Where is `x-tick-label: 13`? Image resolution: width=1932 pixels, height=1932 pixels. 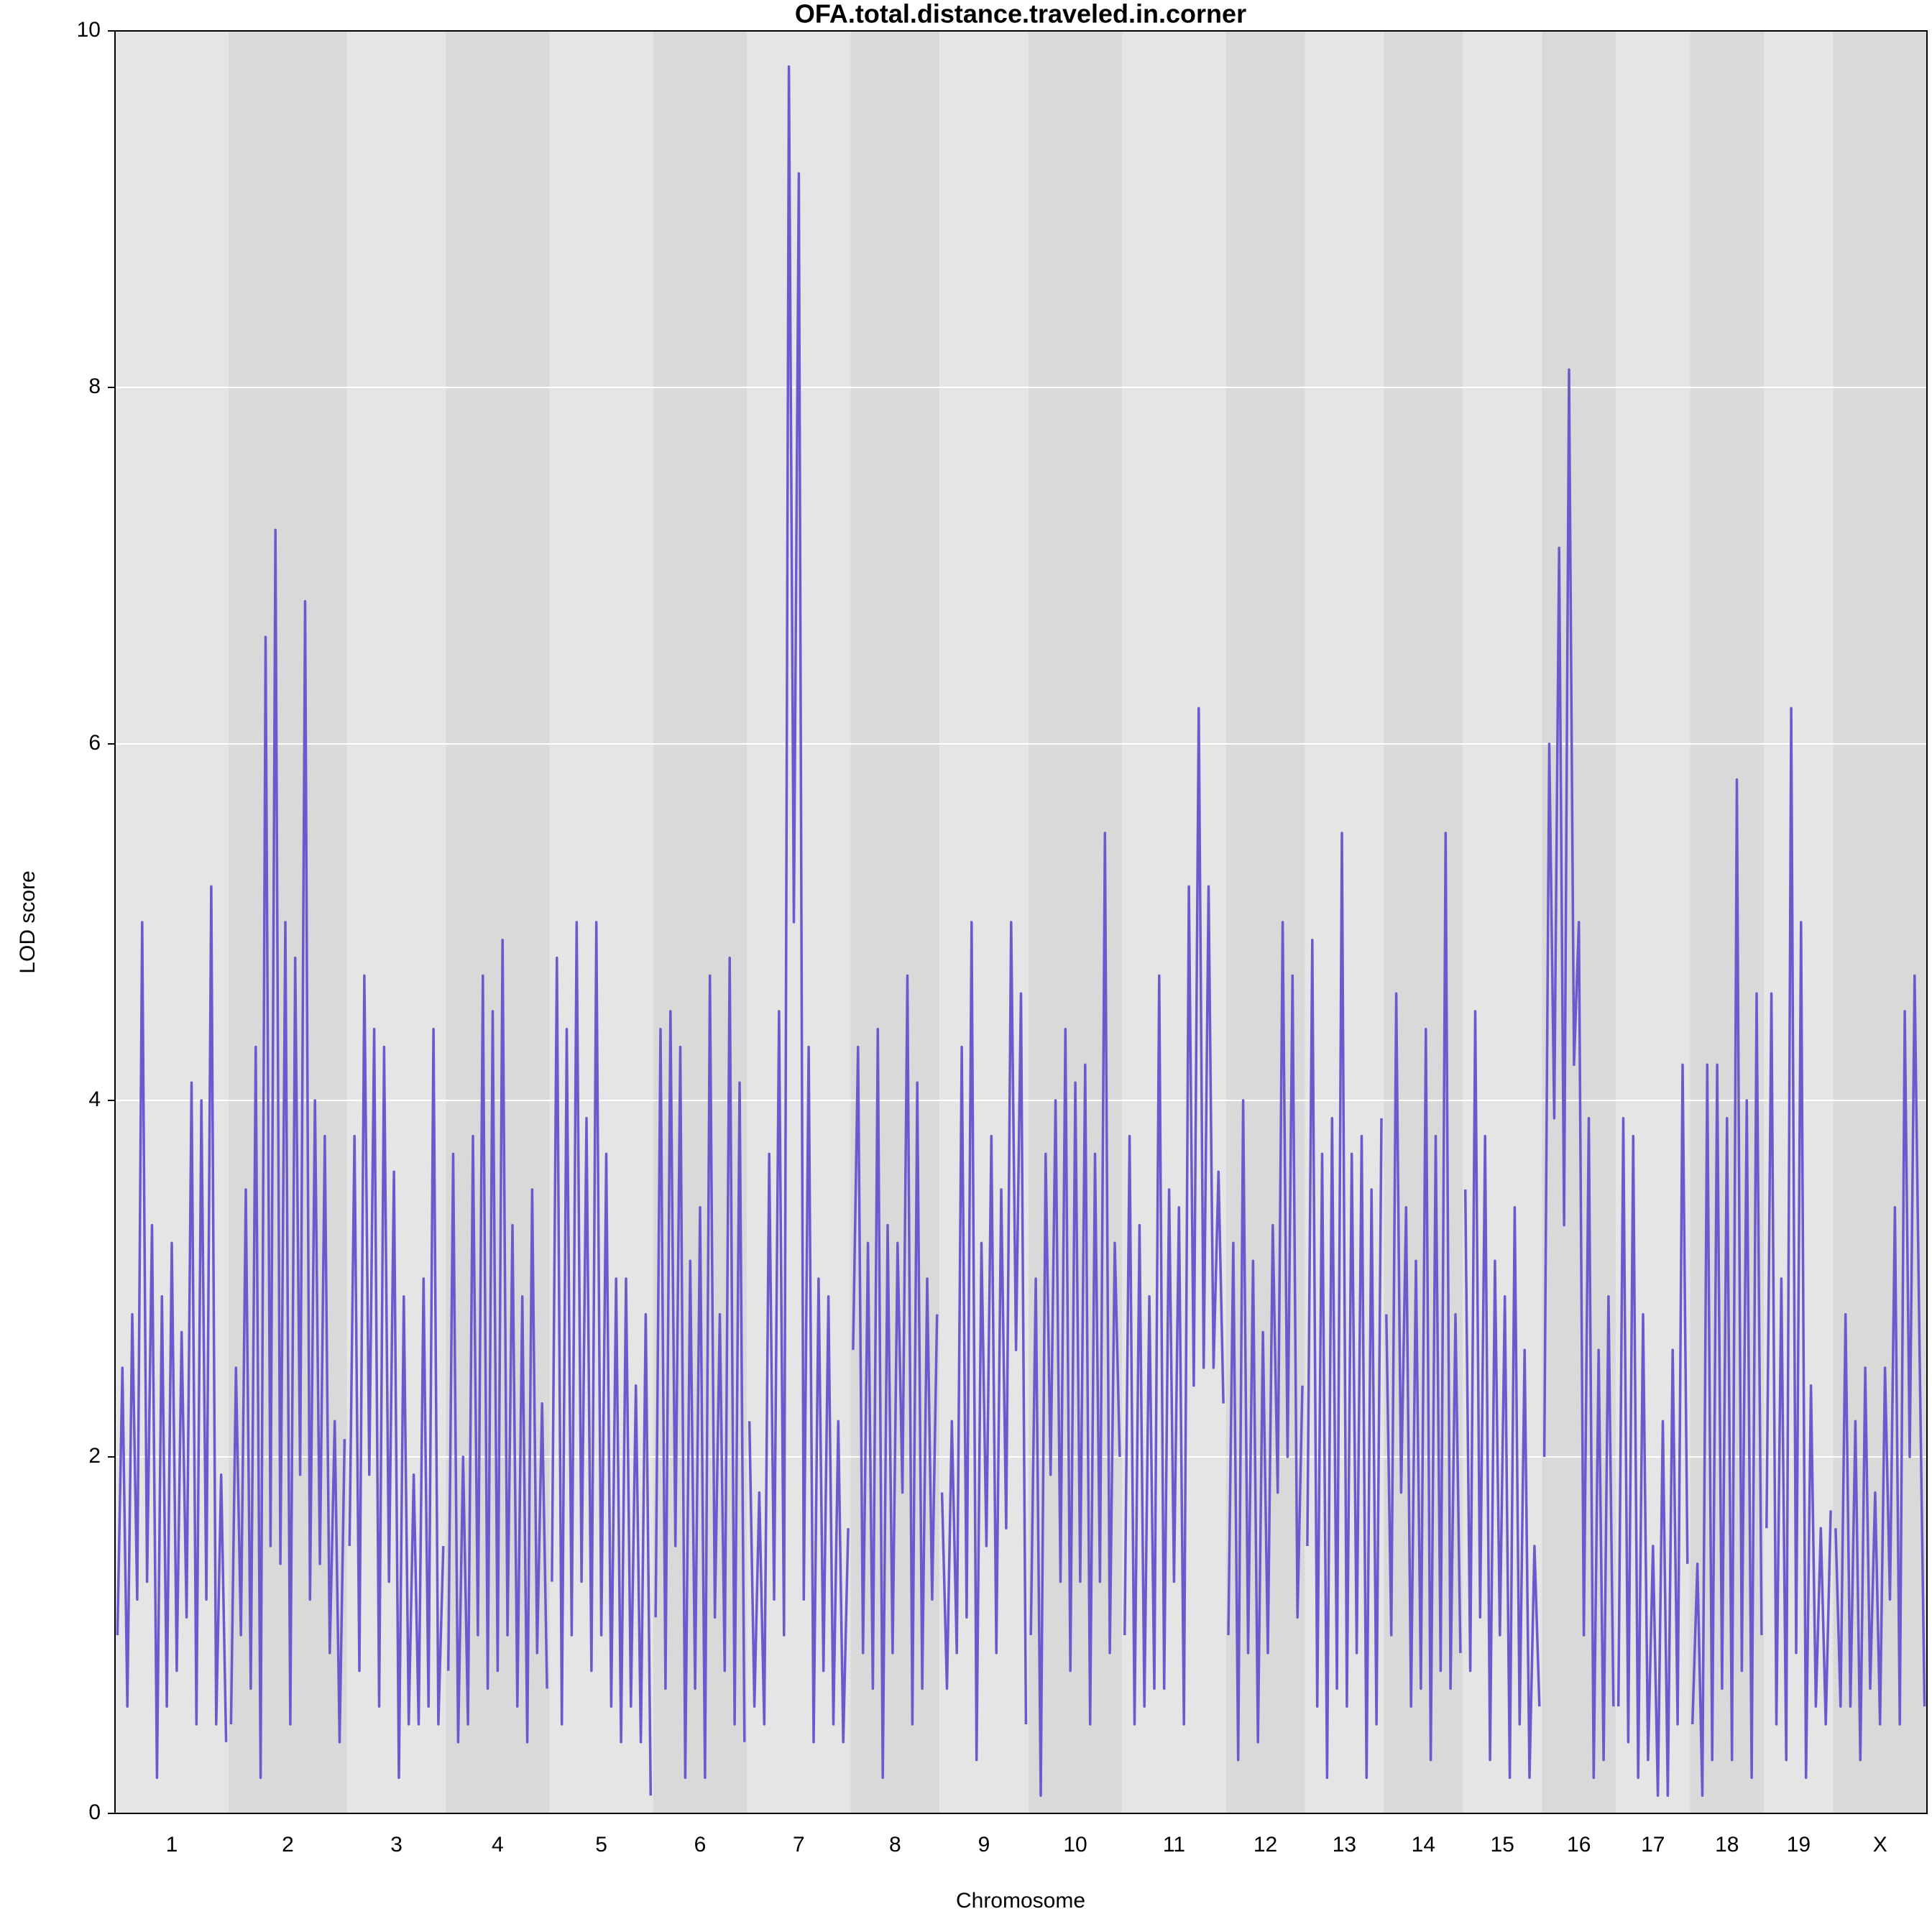 x-tick-label: 13 is located at coordinates (1344, 1845).